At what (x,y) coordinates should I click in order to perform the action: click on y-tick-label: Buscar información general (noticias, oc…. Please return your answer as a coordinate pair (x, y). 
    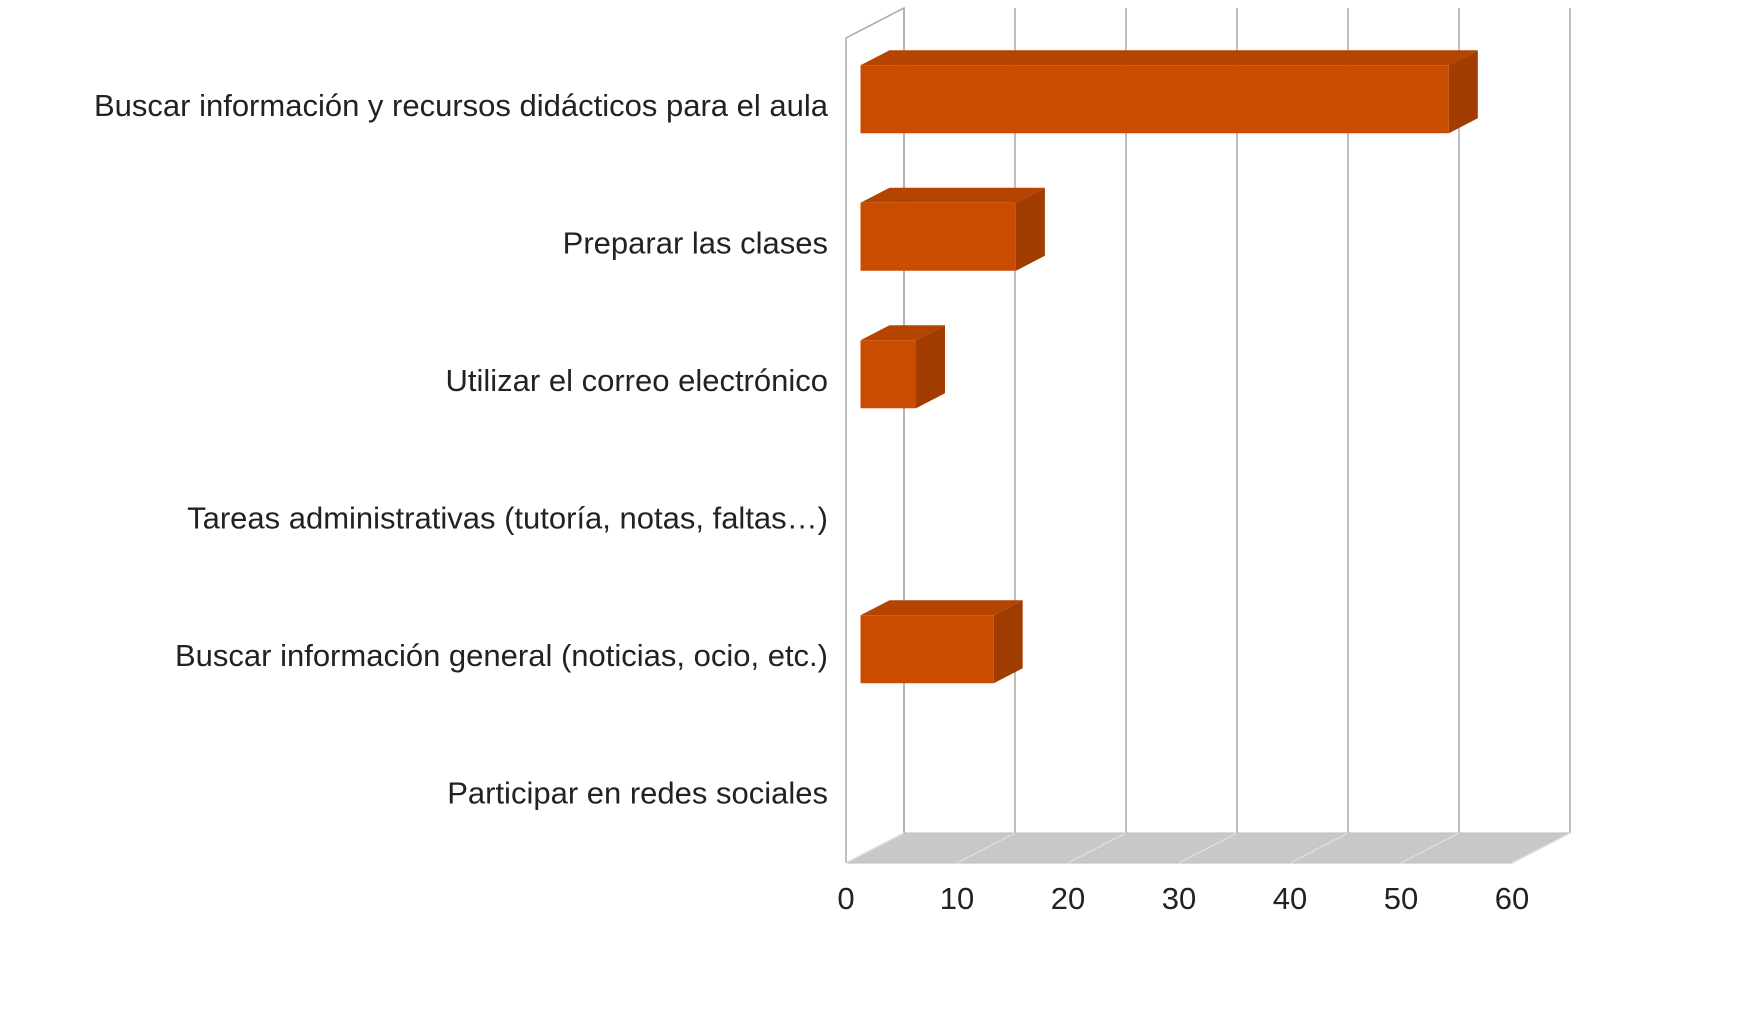
    Looking at the image, I should click on (501, 655).